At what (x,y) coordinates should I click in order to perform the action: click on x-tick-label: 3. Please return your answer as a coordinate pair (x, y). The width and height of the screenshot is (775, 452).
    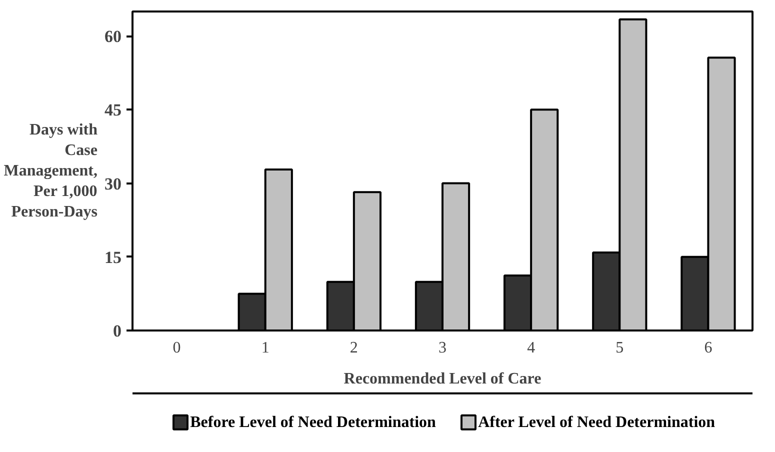
    Looking at the image, I should click on (442, 348).